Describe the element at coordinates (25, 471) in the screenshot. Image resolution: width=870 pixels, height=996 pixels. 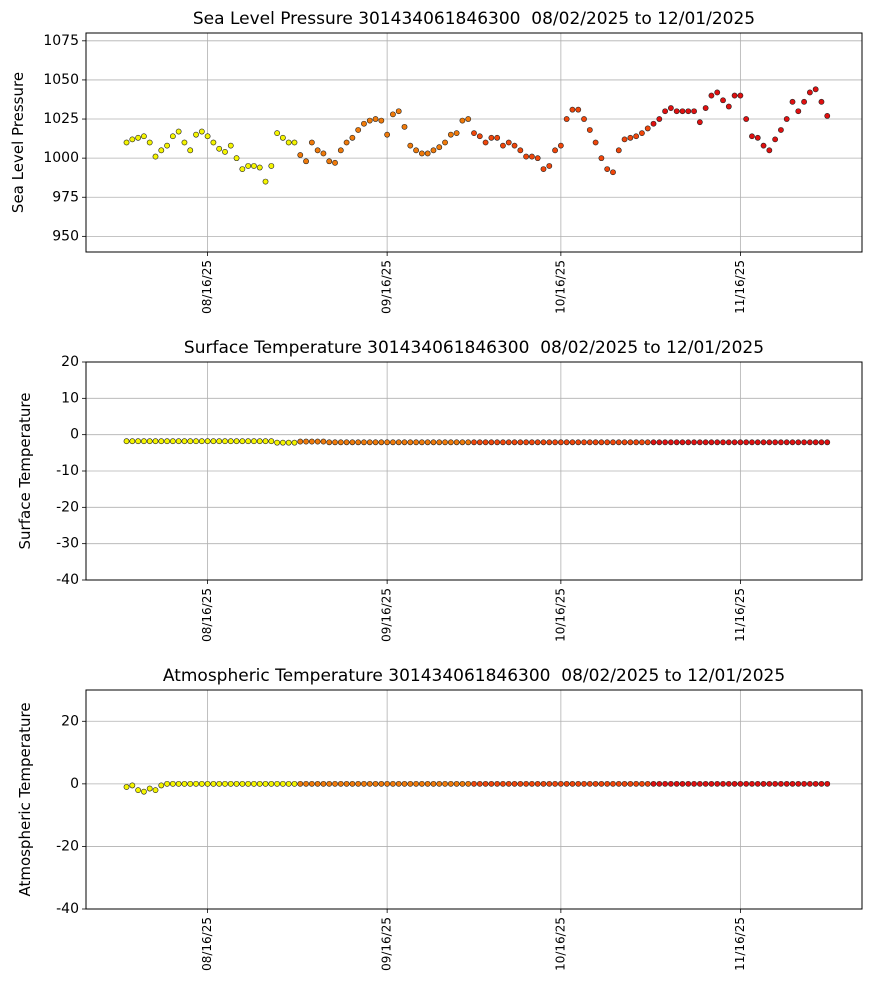
I see `y-axis-label: Surface Temperature` at that location.